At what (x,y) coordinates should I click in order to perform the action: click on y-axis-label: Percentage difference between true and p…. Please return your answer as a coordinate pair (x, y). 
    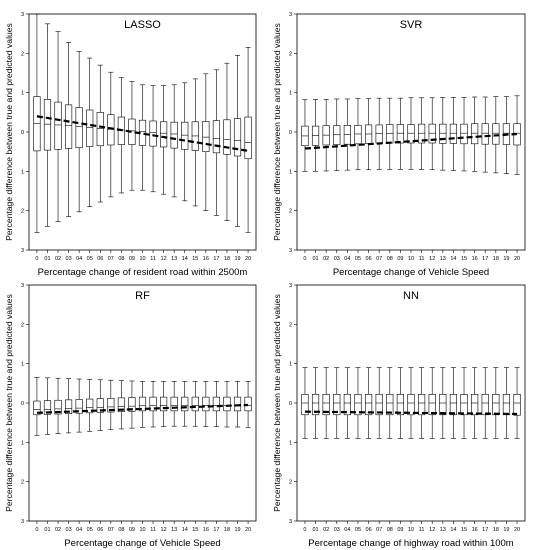
    Looking at the image, I should click on (277, 403).